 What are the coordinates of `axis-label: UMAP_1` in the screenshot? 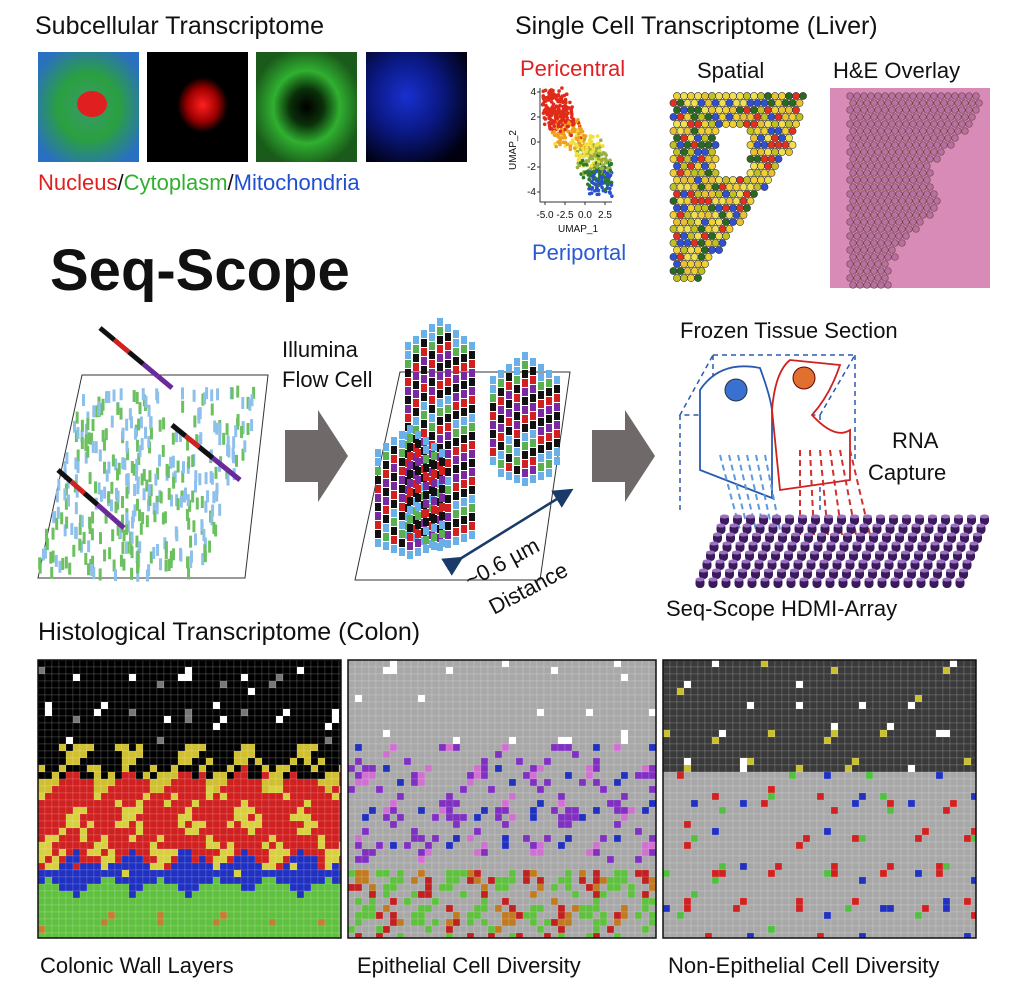 It's located at (578, 229).